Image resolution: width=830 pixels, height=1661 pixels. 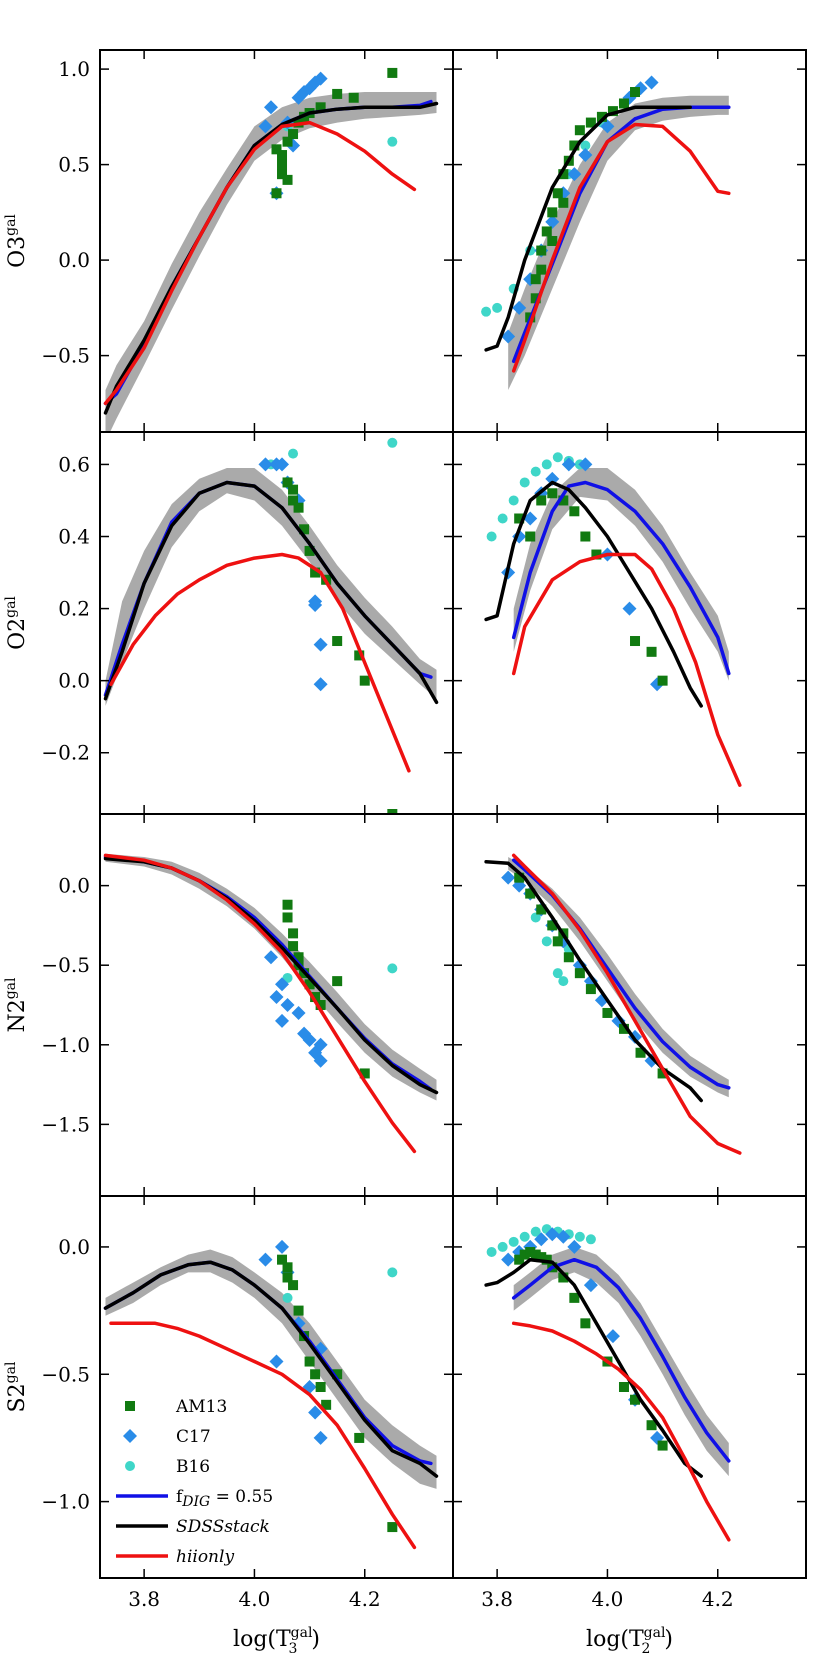 I want to click on legend-label: AM13, so click(x=201, y=1407).